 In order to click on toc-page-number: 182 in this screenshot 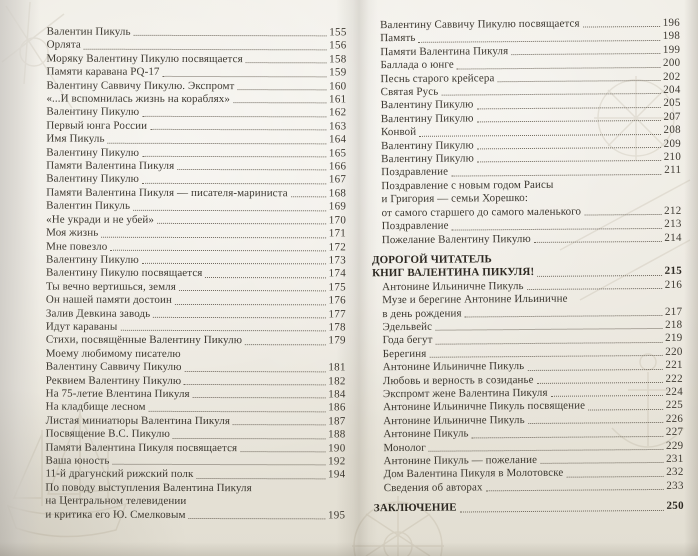, I will do `click(337, 380)`.